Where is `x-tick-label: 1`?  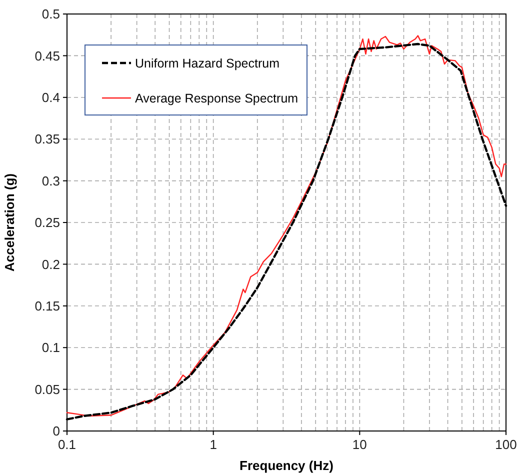
x-tick-label: 1 is located at coordinates (213, 444).